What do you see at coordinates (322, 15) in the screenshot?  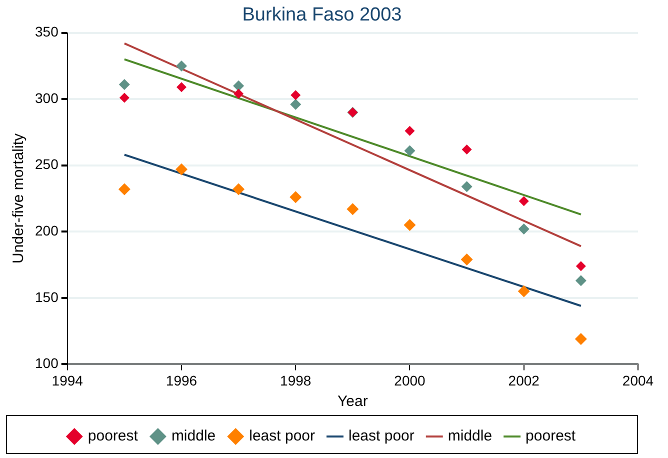 I see `chart-title: Burkina Faso 2003` at bounding box center [322, 15].